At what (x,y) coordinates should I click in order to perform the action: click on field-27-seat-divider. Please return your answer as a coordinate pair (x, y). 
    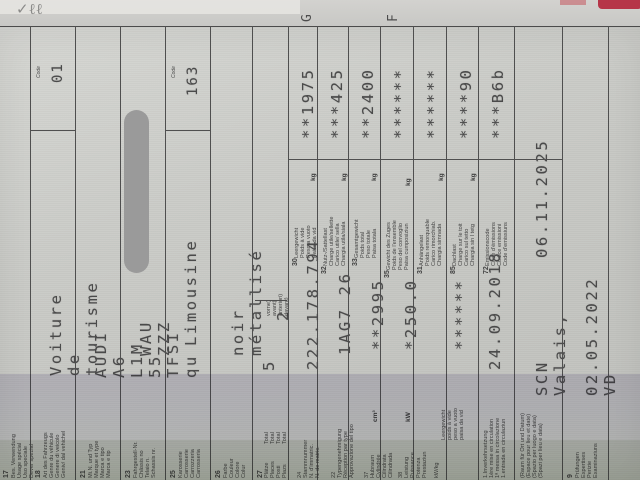
    Looking at the image, I should click on (271, 301).